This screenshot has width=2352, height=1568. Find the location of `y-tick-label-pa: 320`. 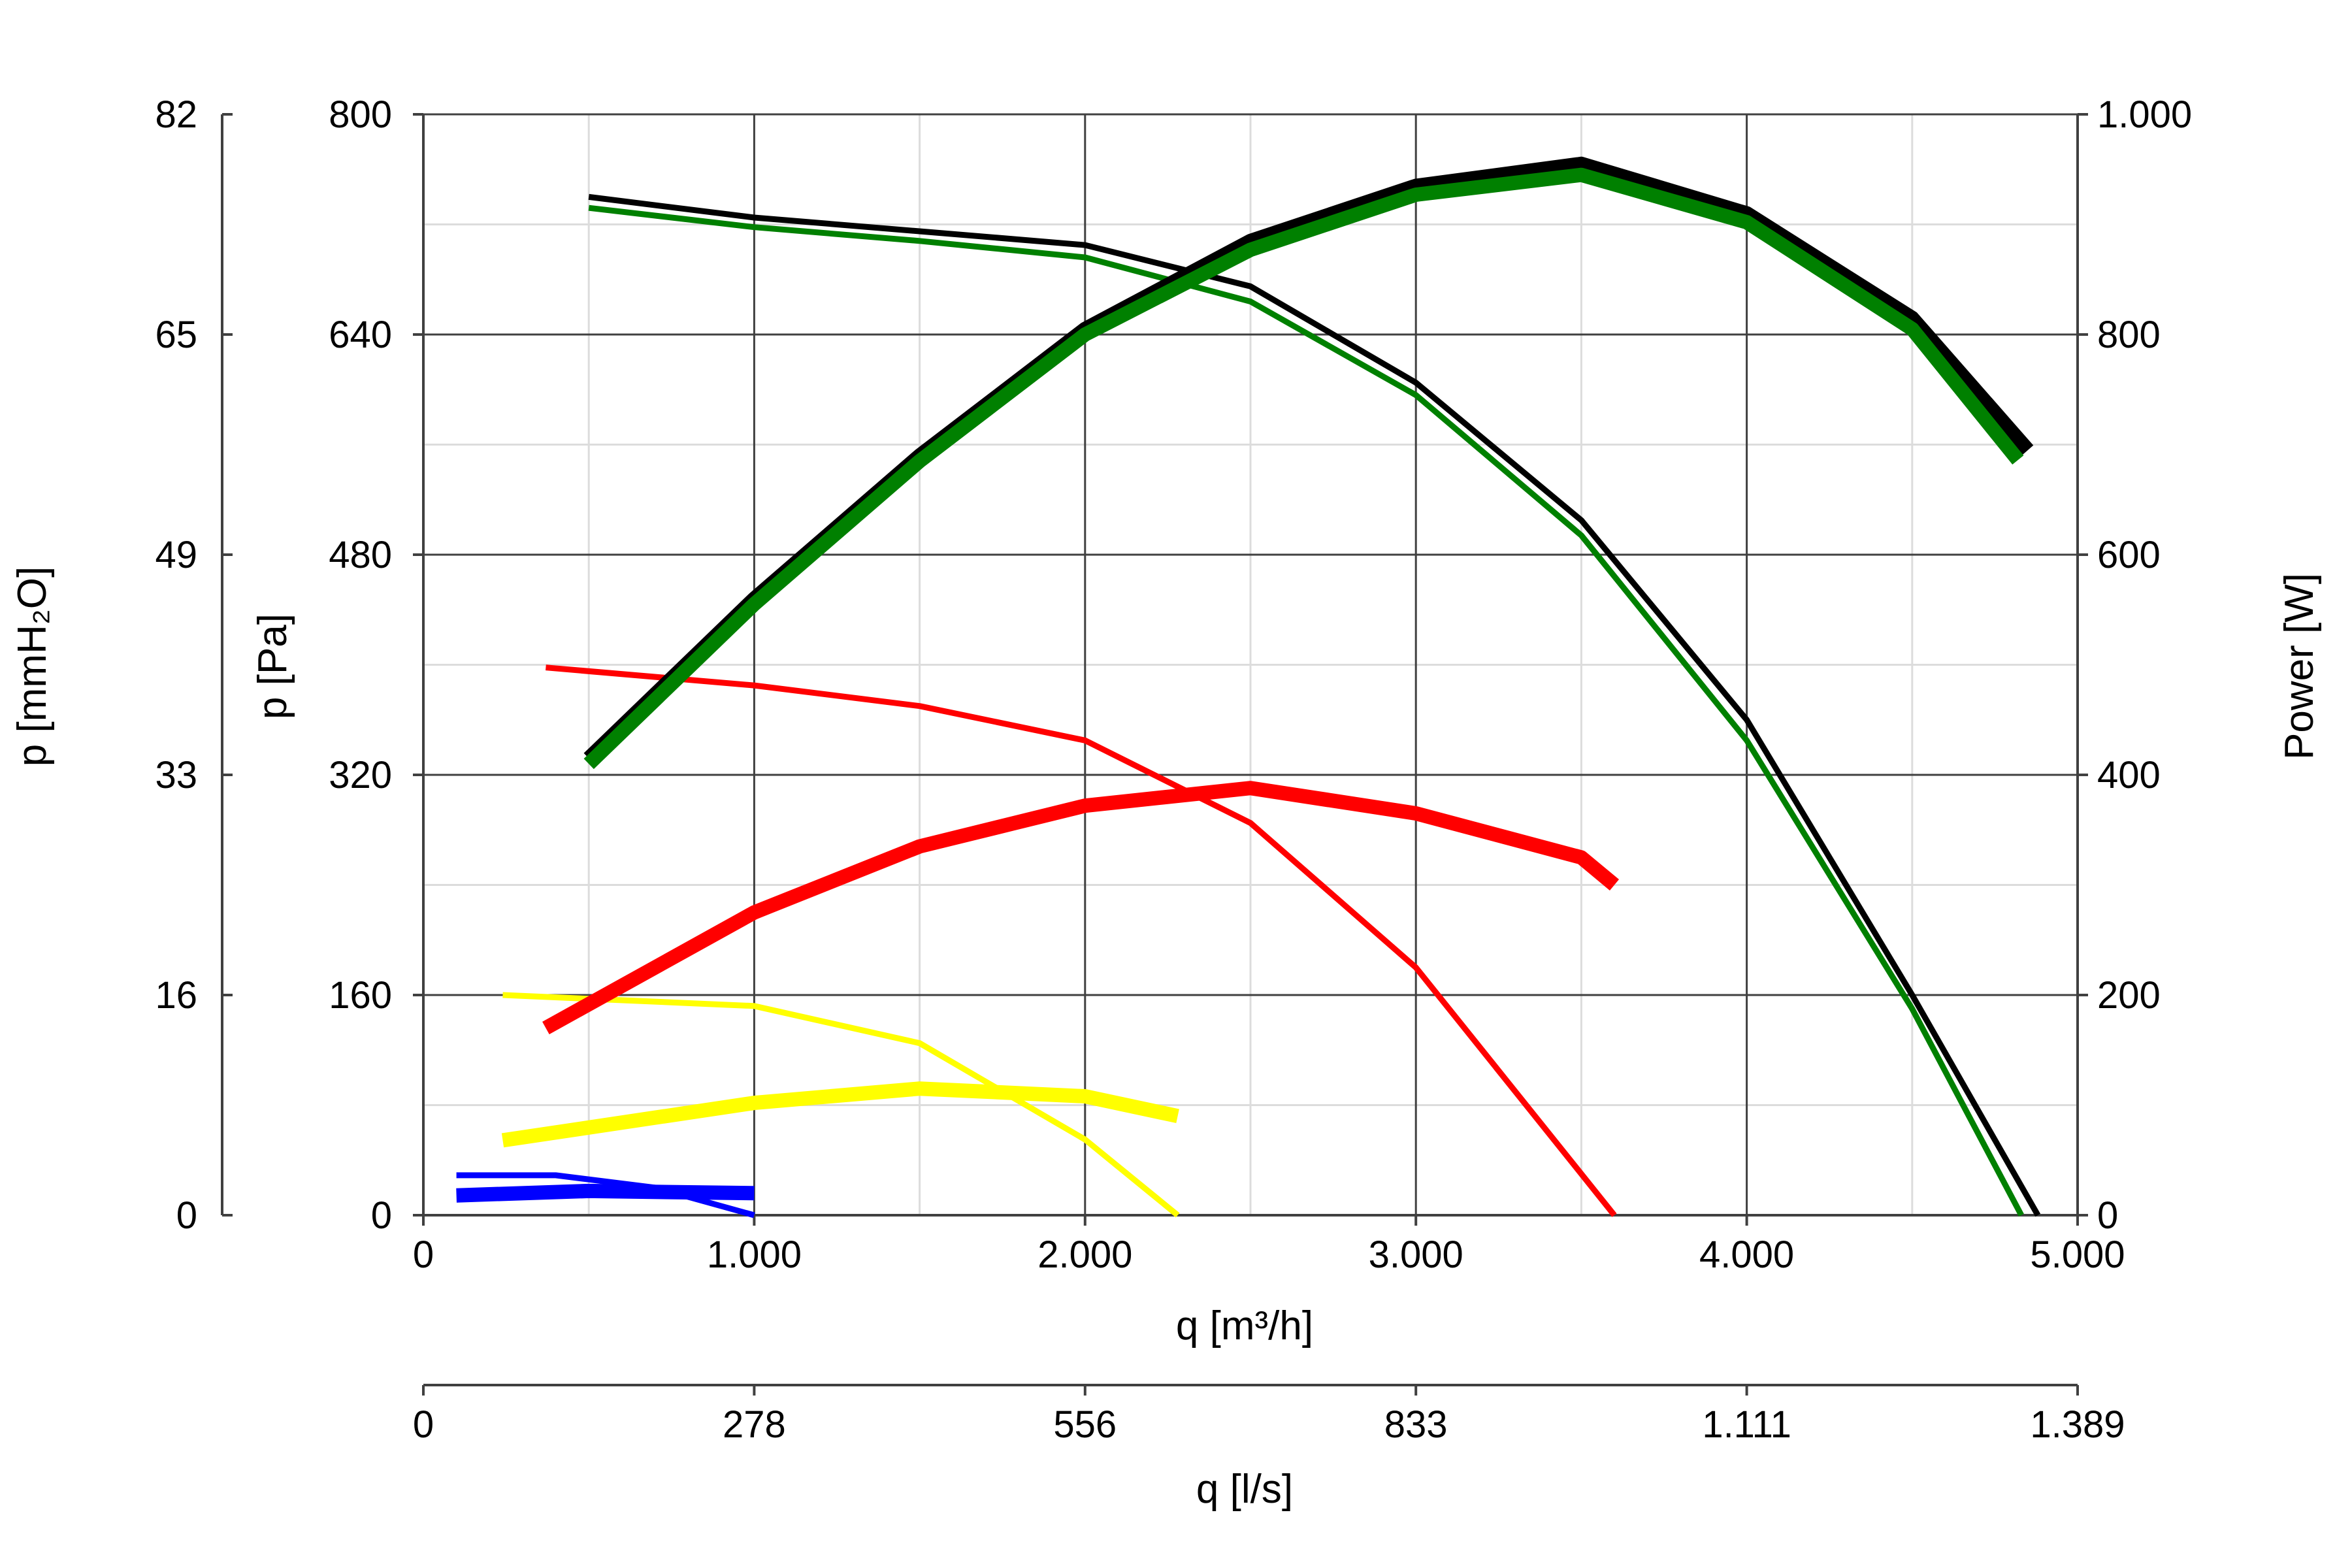

y-tick-label-pa: 320 is located at coordinates (360, 775).